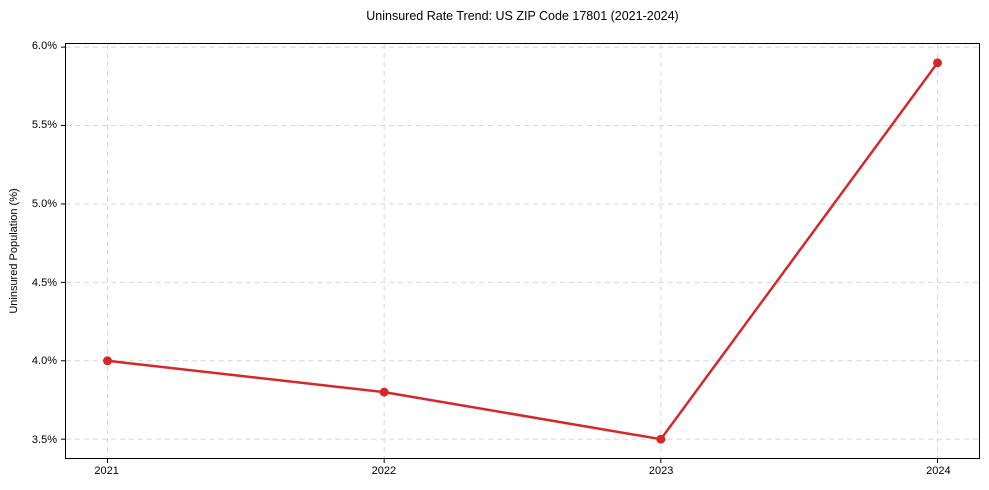 This screenshot has width=989, height=490. What do you see at coordinates (384, 471) in the screenshot?
I see `x-tick-label: 2022` at bounding box center [384, 471].